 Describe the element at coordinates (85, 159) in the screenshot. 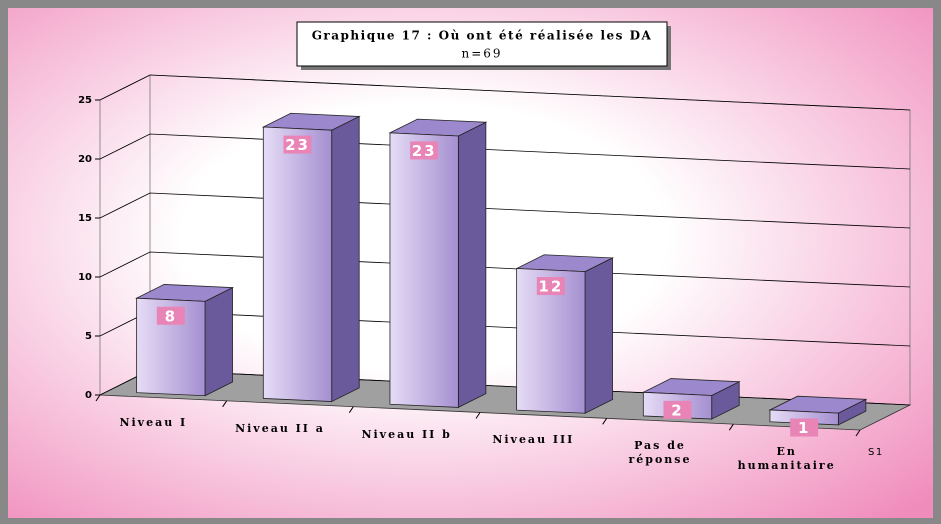

I see `y-tick-label: 20` at that location.